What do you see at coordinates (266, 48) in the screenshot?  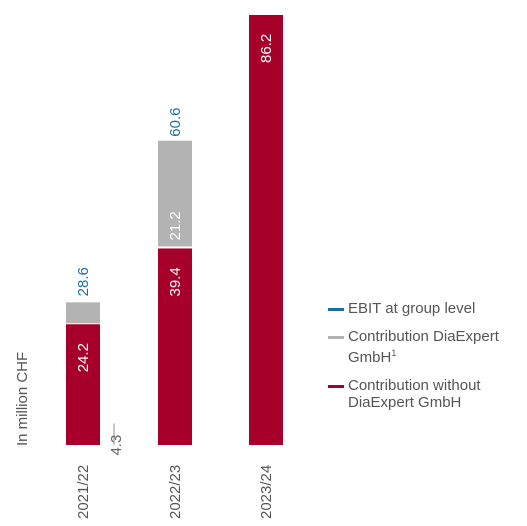 I see `value-label-without-diaexpert-3: 86.2` at bounding box center [266, 48].